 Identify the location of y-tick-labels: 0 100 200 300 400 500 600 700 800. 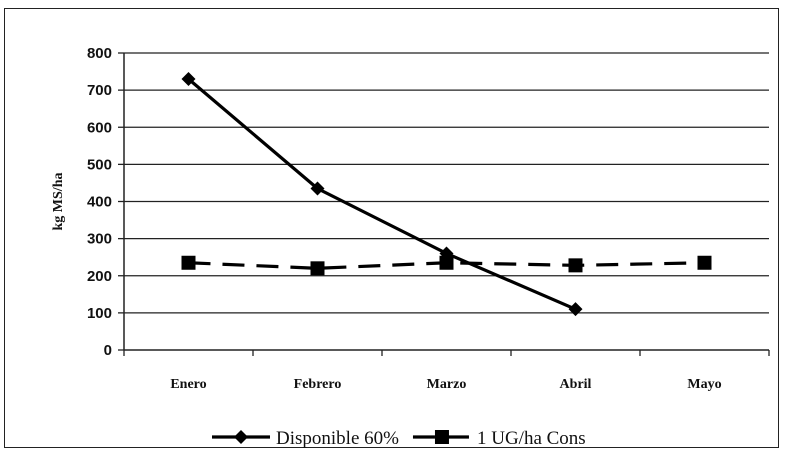
(99, 202).